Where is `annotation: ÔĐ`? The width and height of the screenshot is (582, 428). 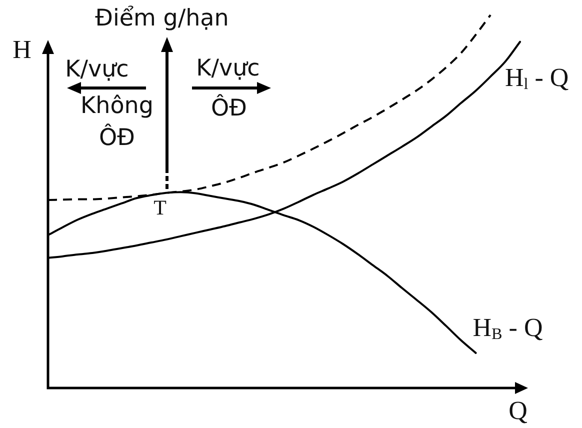
annotation: ÔĐ is located at coordinates (229, 109).